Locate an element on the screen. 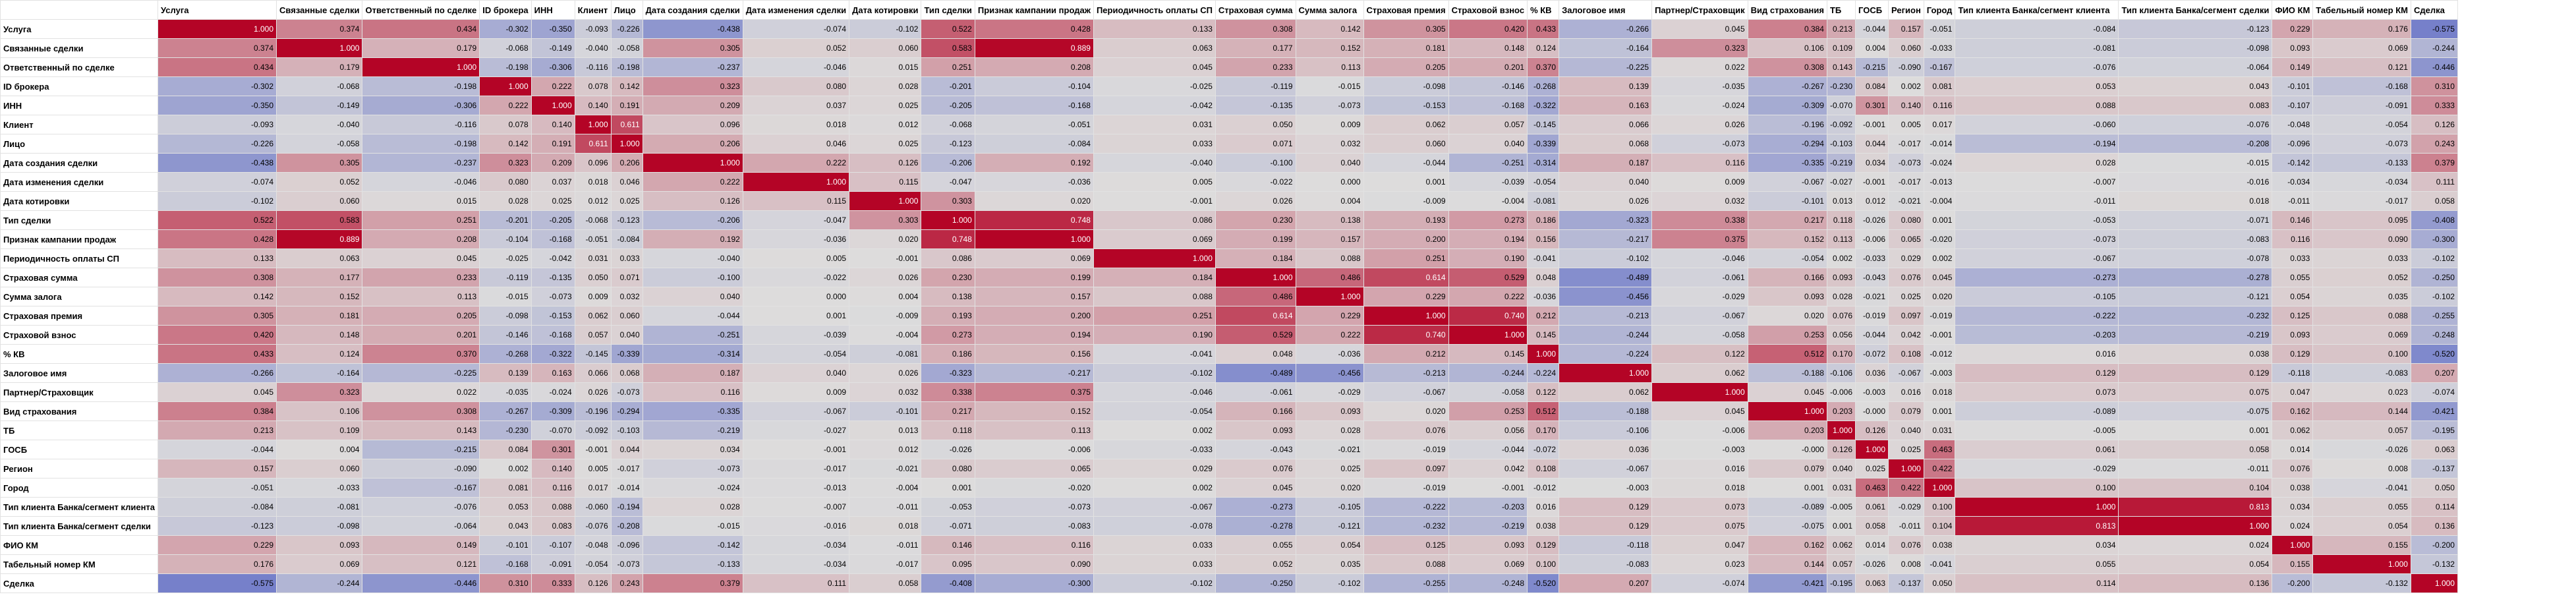 This screenshot has height=609, width=2576. correlation-cell: 0.029 is located at coordinates (1906, 258).